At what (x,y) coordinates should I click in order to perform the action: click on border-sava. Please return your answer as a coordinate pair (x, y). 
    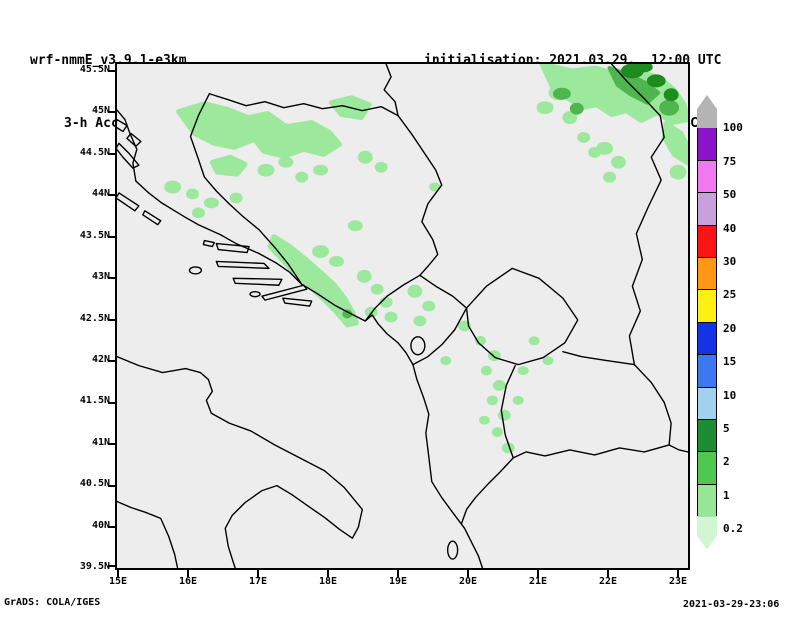
    Looking at the image, I should click on (303, 105).